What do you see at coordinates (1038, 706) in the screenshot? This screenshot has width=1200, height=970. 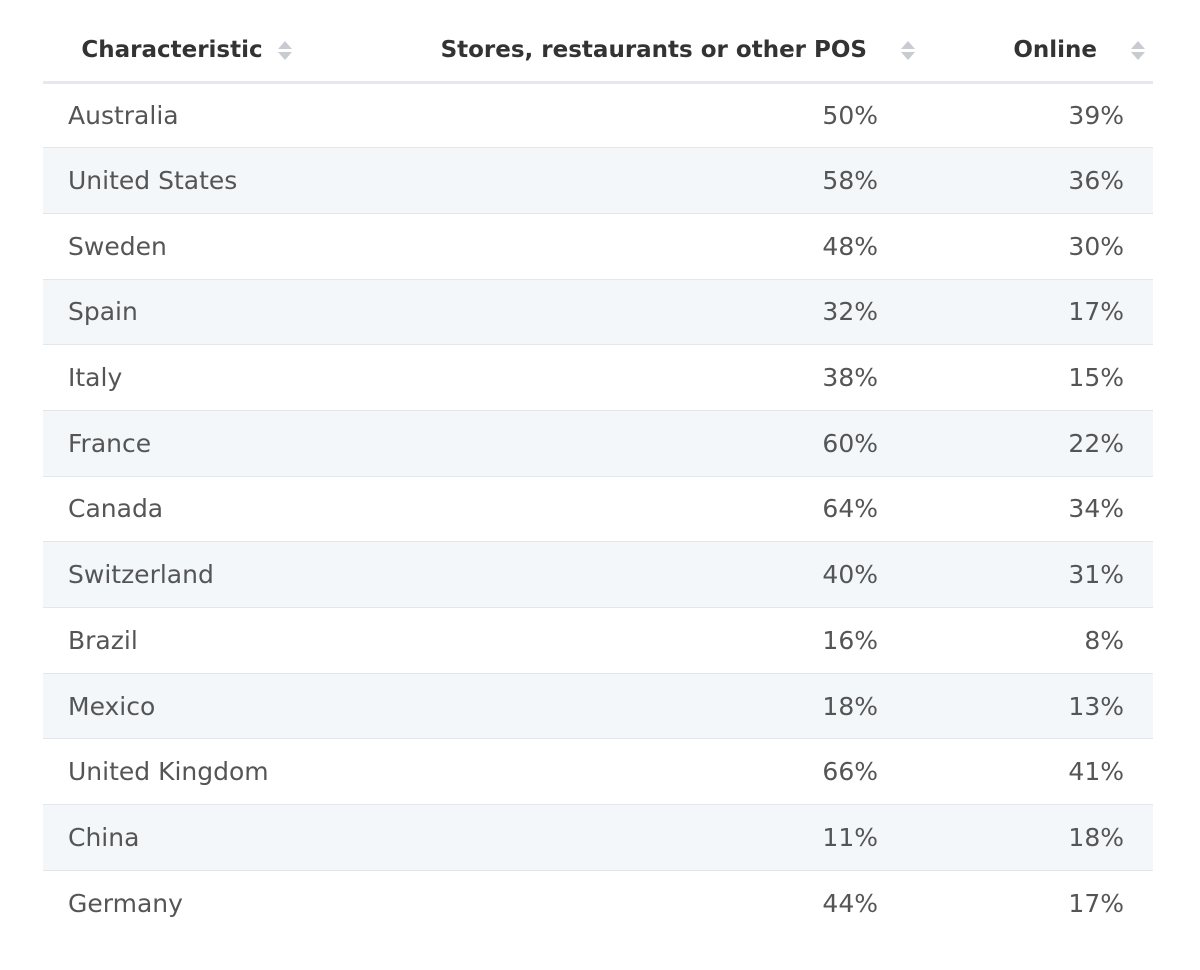 I see `cell-online-value: 13%` at bounding box center [1038, 706].